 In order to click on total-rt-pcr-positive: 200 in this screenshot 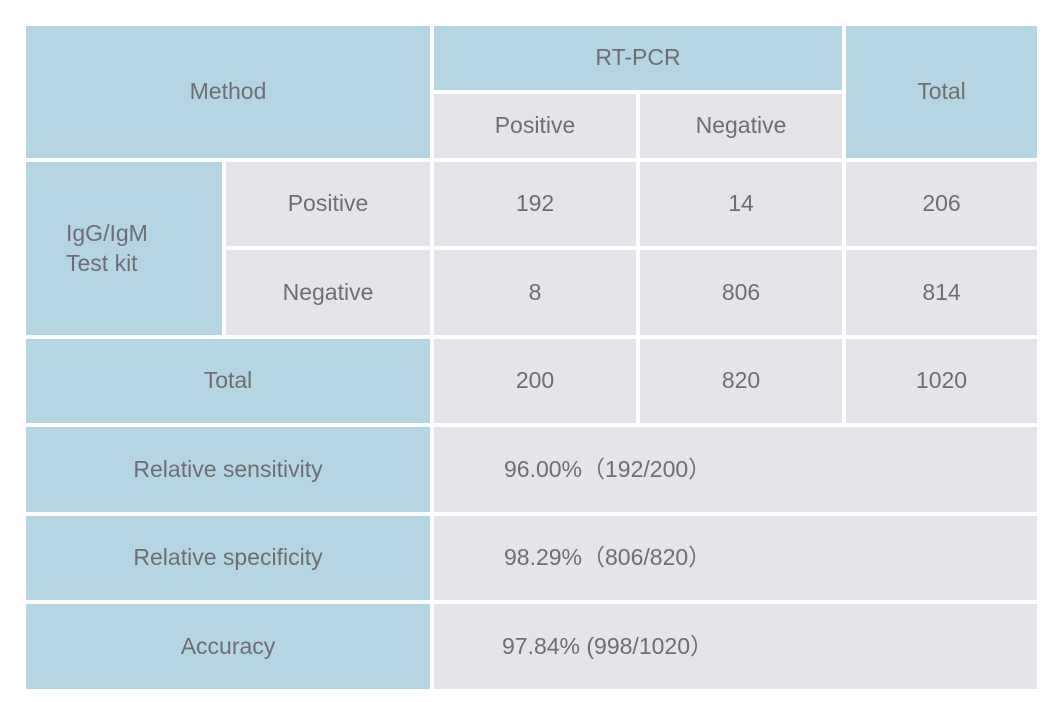, I will do `click(535, 381)`.